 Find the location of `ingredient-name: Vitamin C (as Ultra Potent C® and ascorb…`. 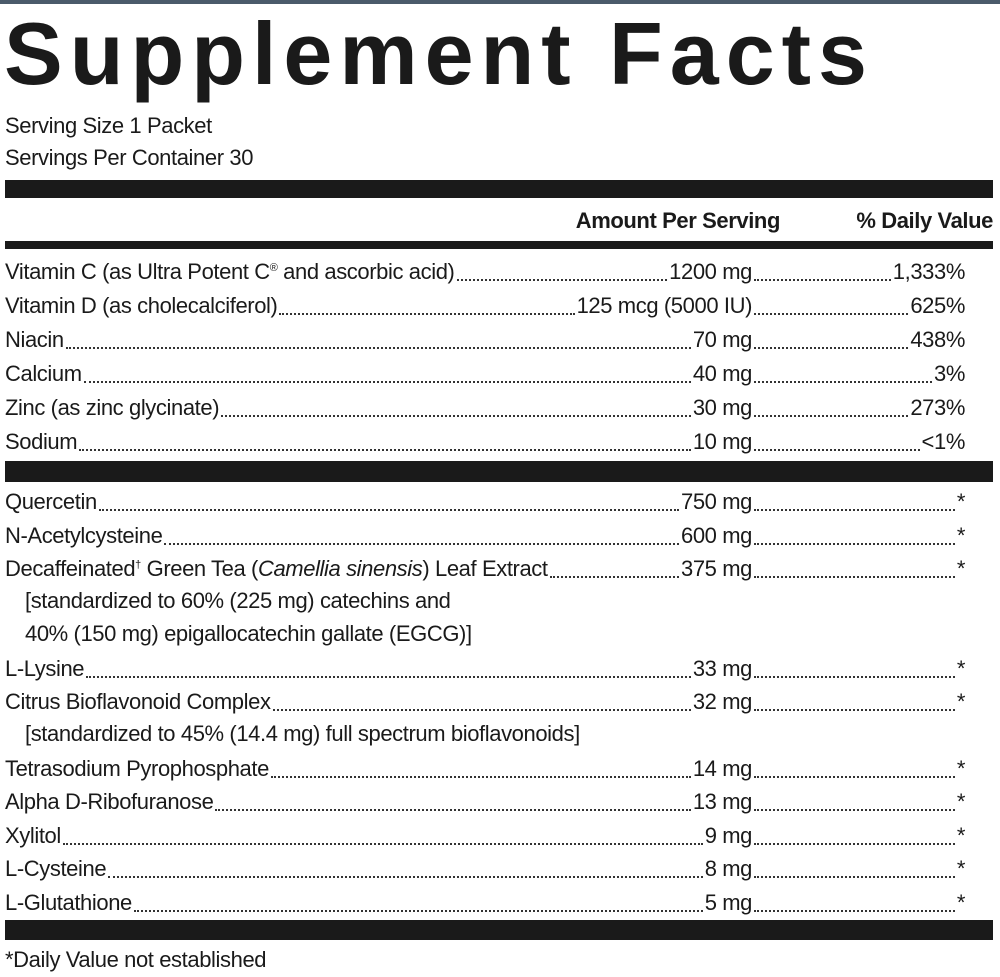

ingredient-name: Vitamin C (as Ultra Potent C® and ascorb… is located at coordinates (230, 272).